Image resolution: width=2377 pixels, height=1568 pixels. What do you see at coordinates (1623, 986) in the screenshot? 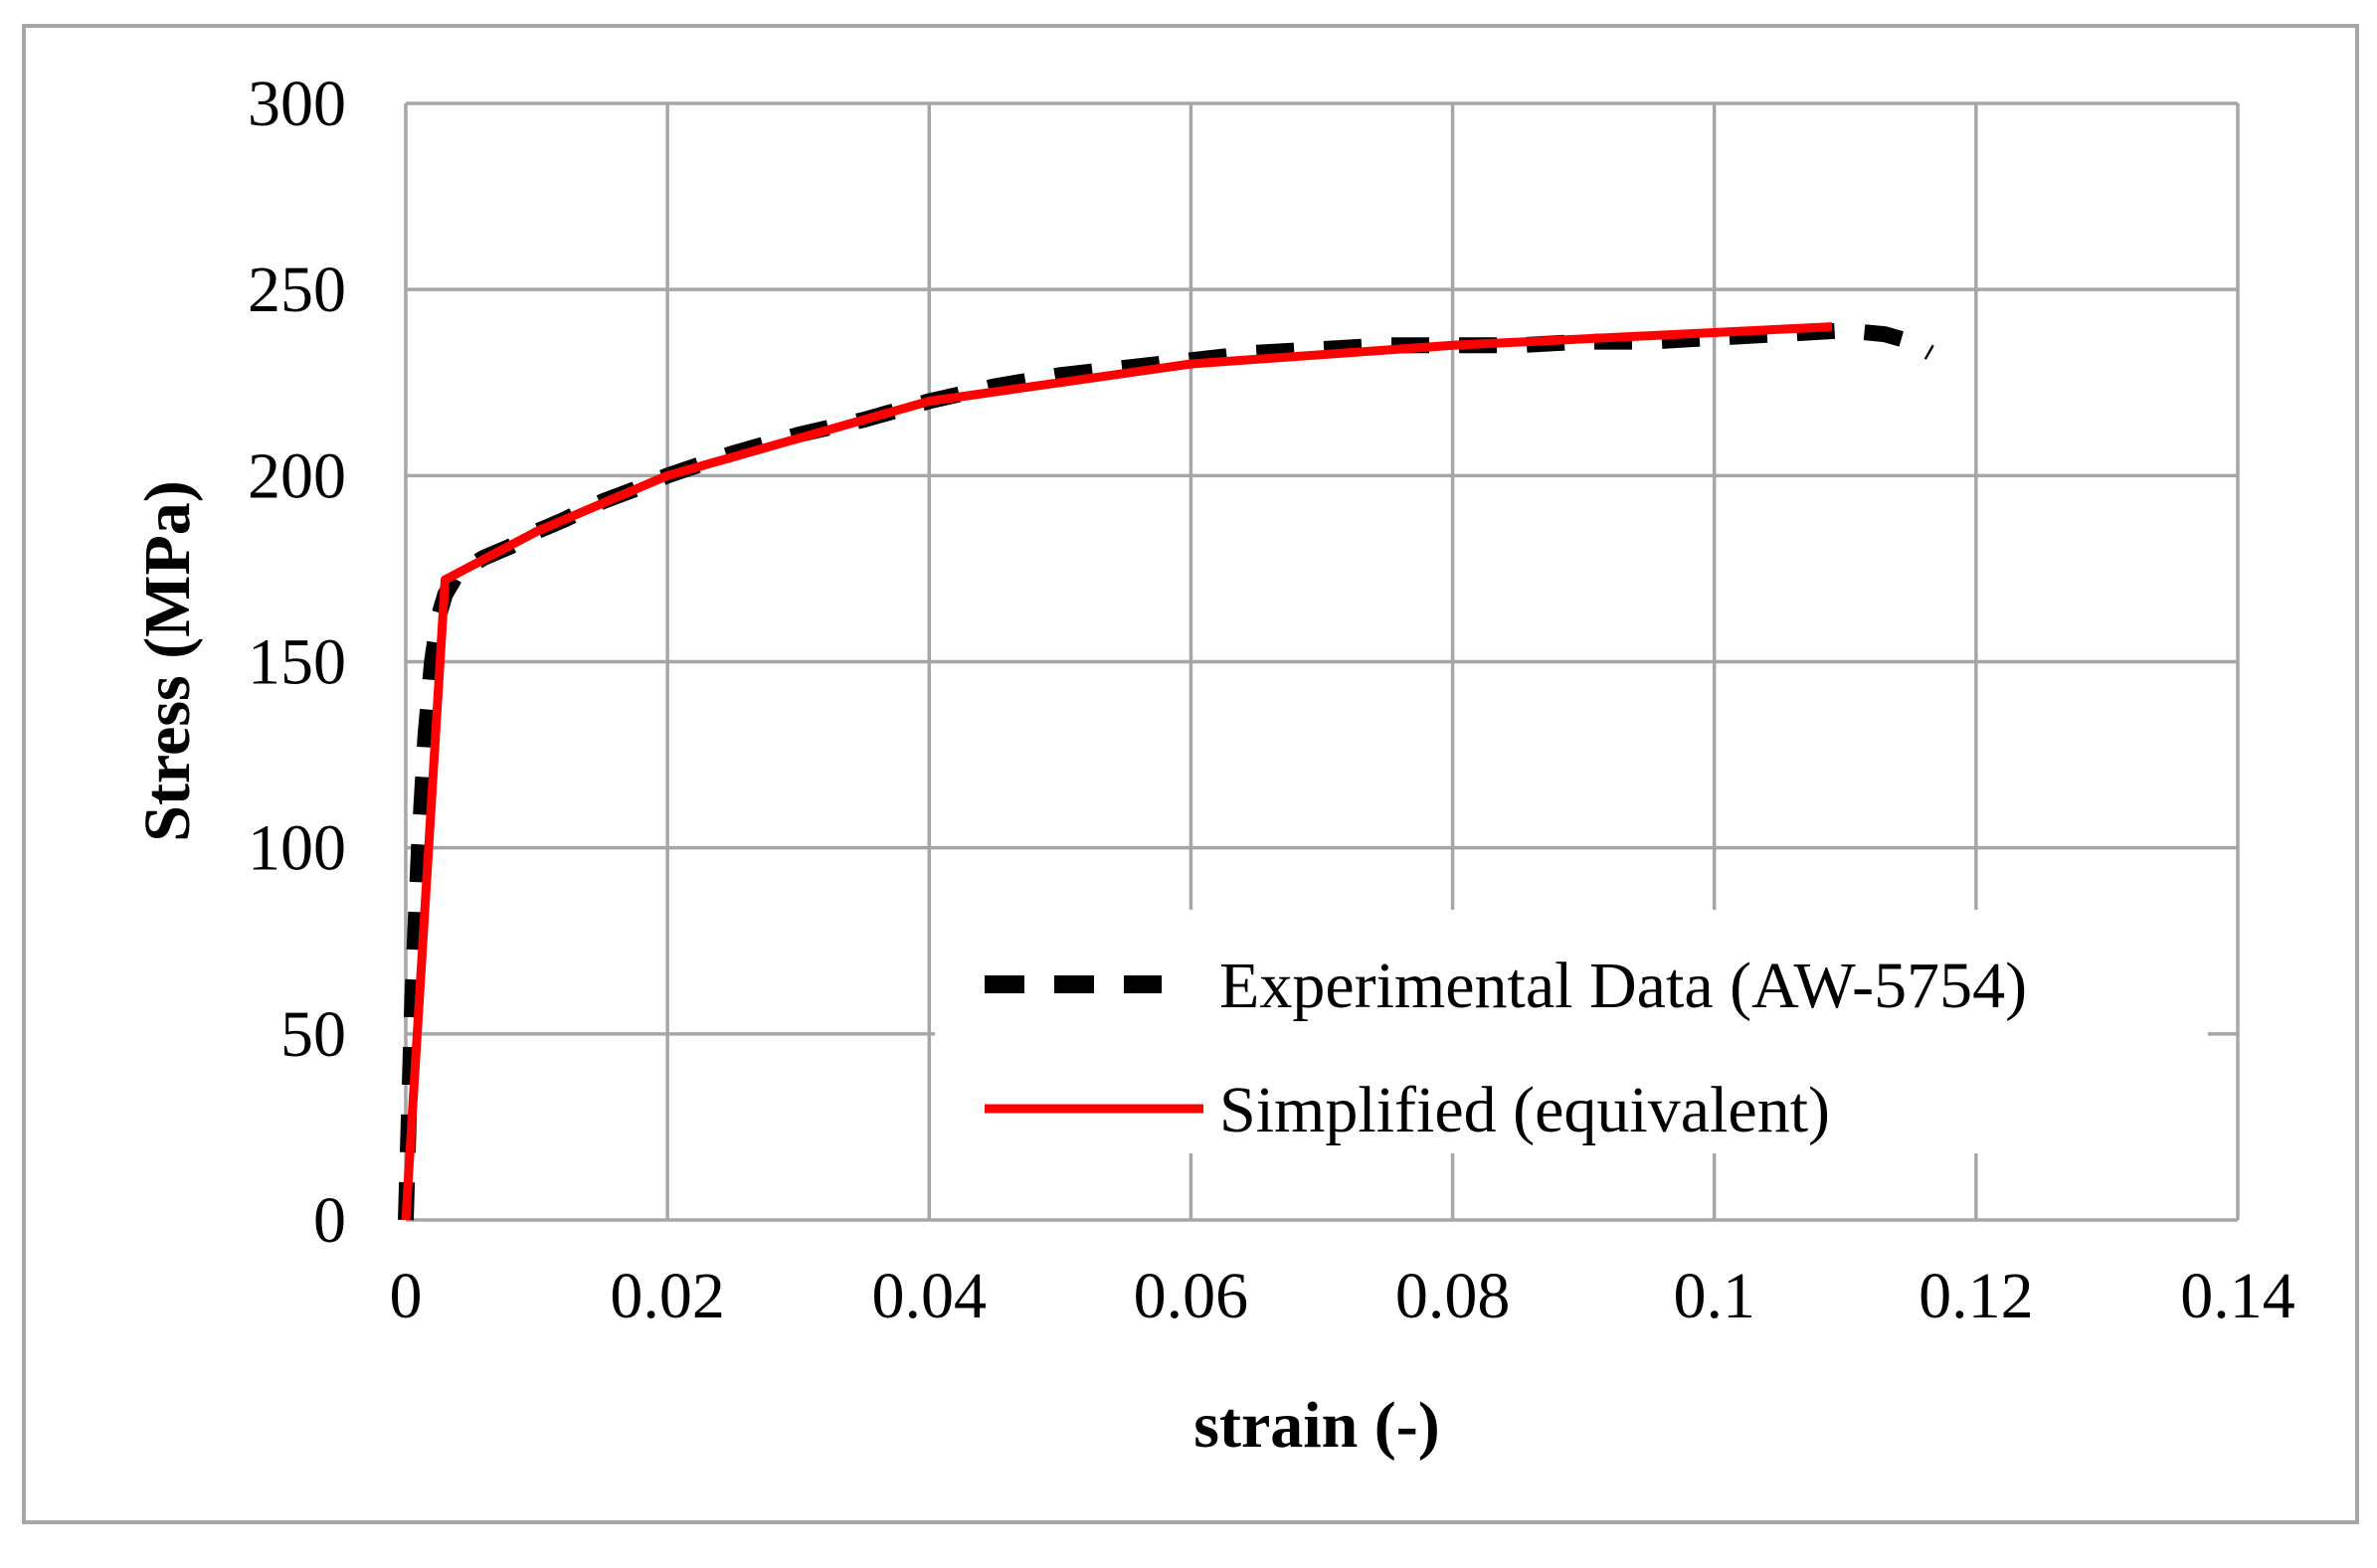
I see `legend-label-experimental: Experimental Data (AW-5754)` at bounding box center [1623, 986].